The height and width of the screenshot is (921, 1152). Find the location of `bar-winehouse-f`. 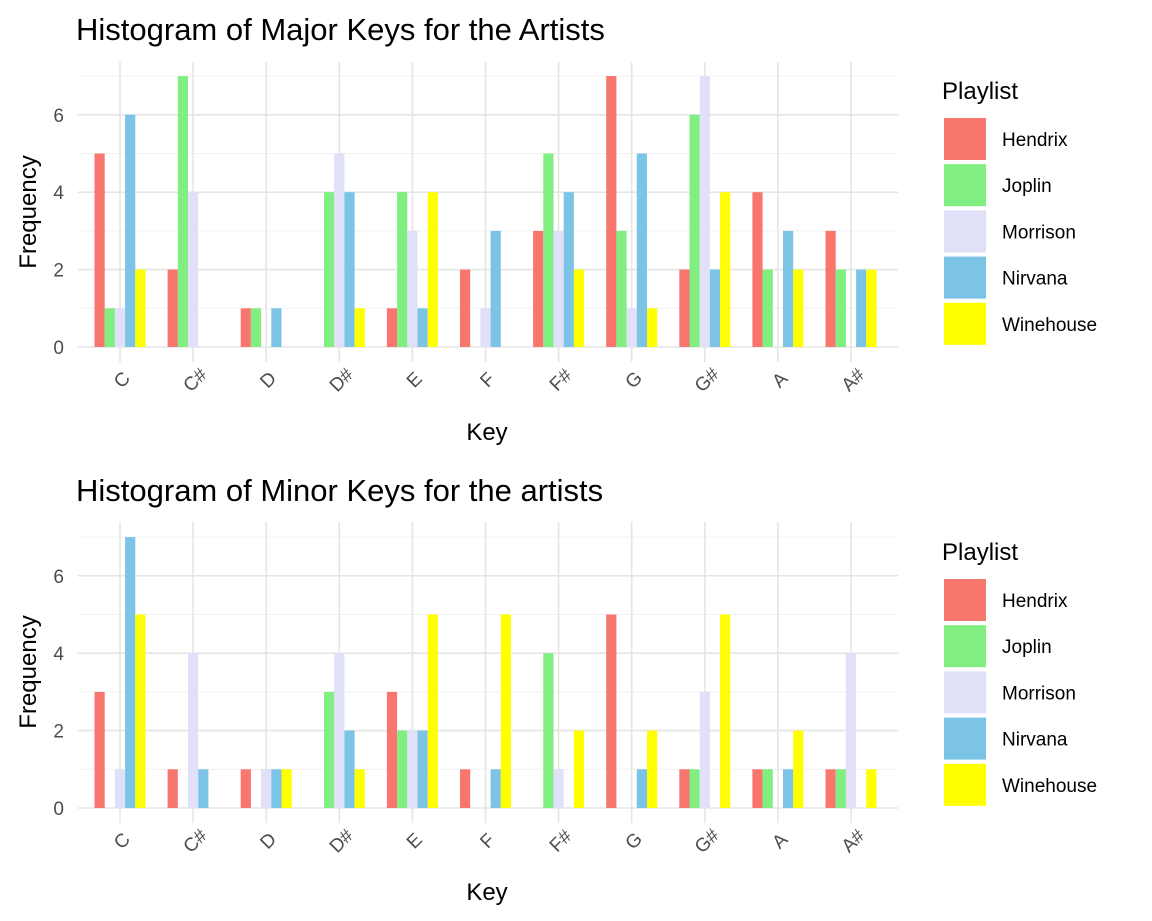

bar-winehouse-f is located at coordinates (505, 711).